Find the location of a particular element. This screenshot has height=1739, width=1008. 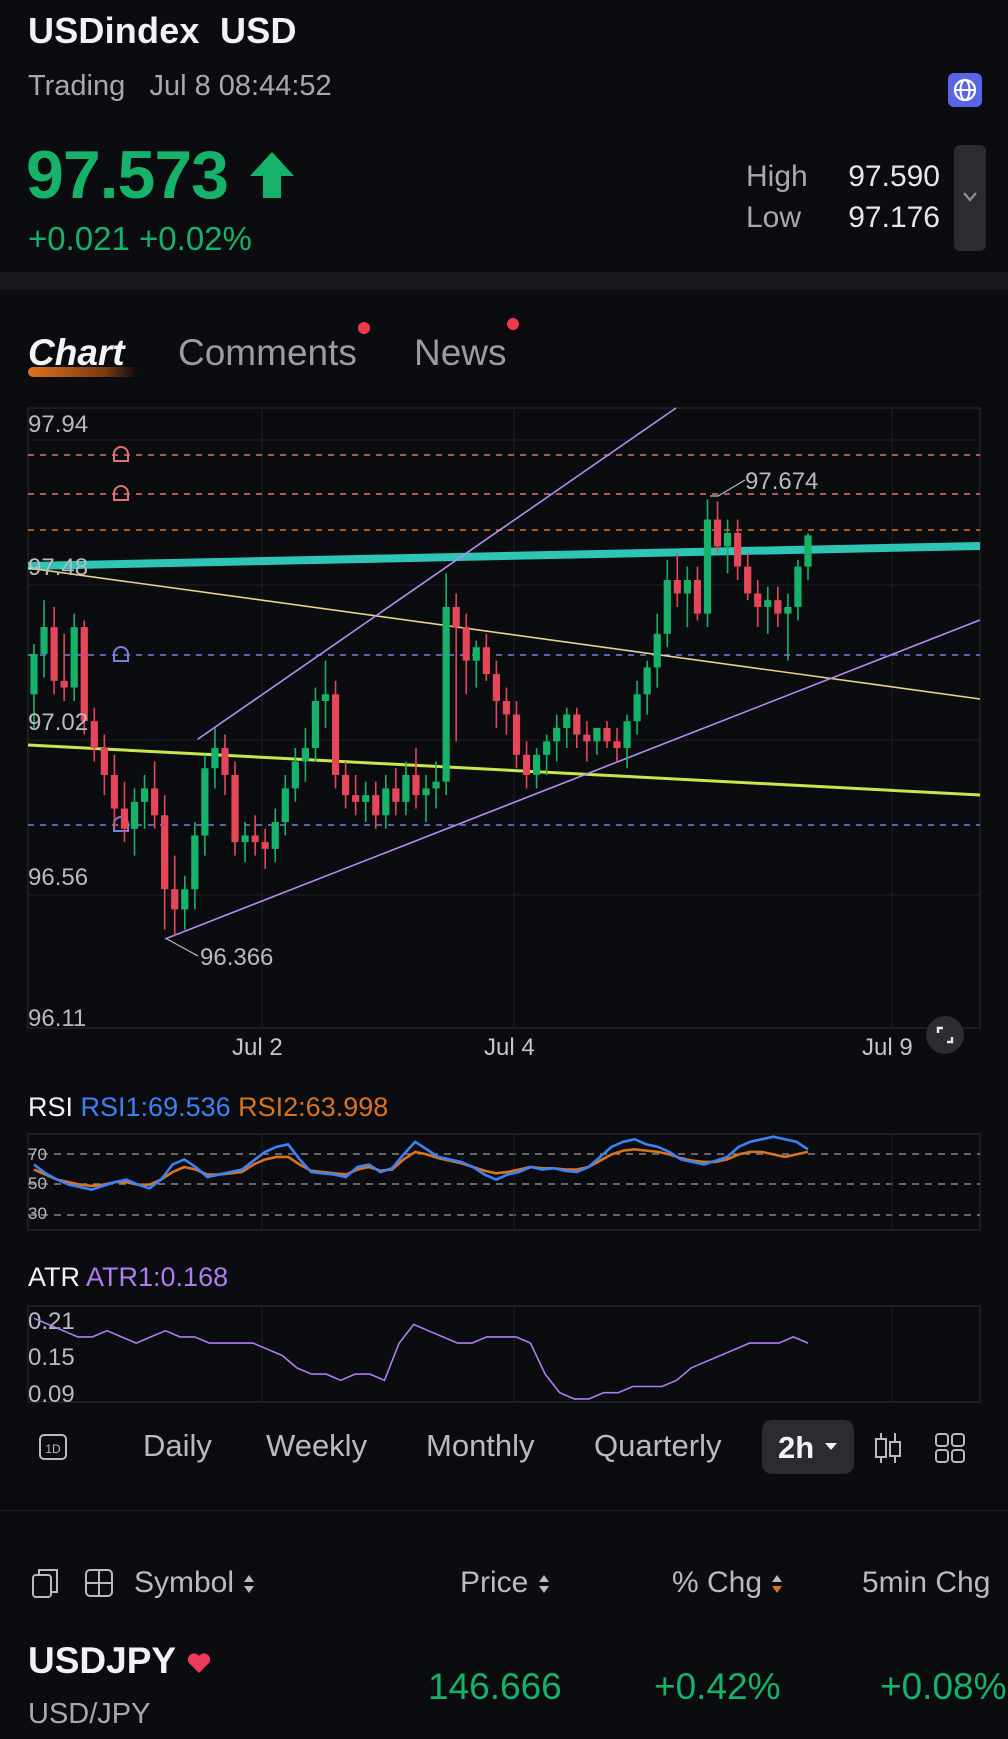

change-pct: +0.02% is located at coordinates (195, 238).